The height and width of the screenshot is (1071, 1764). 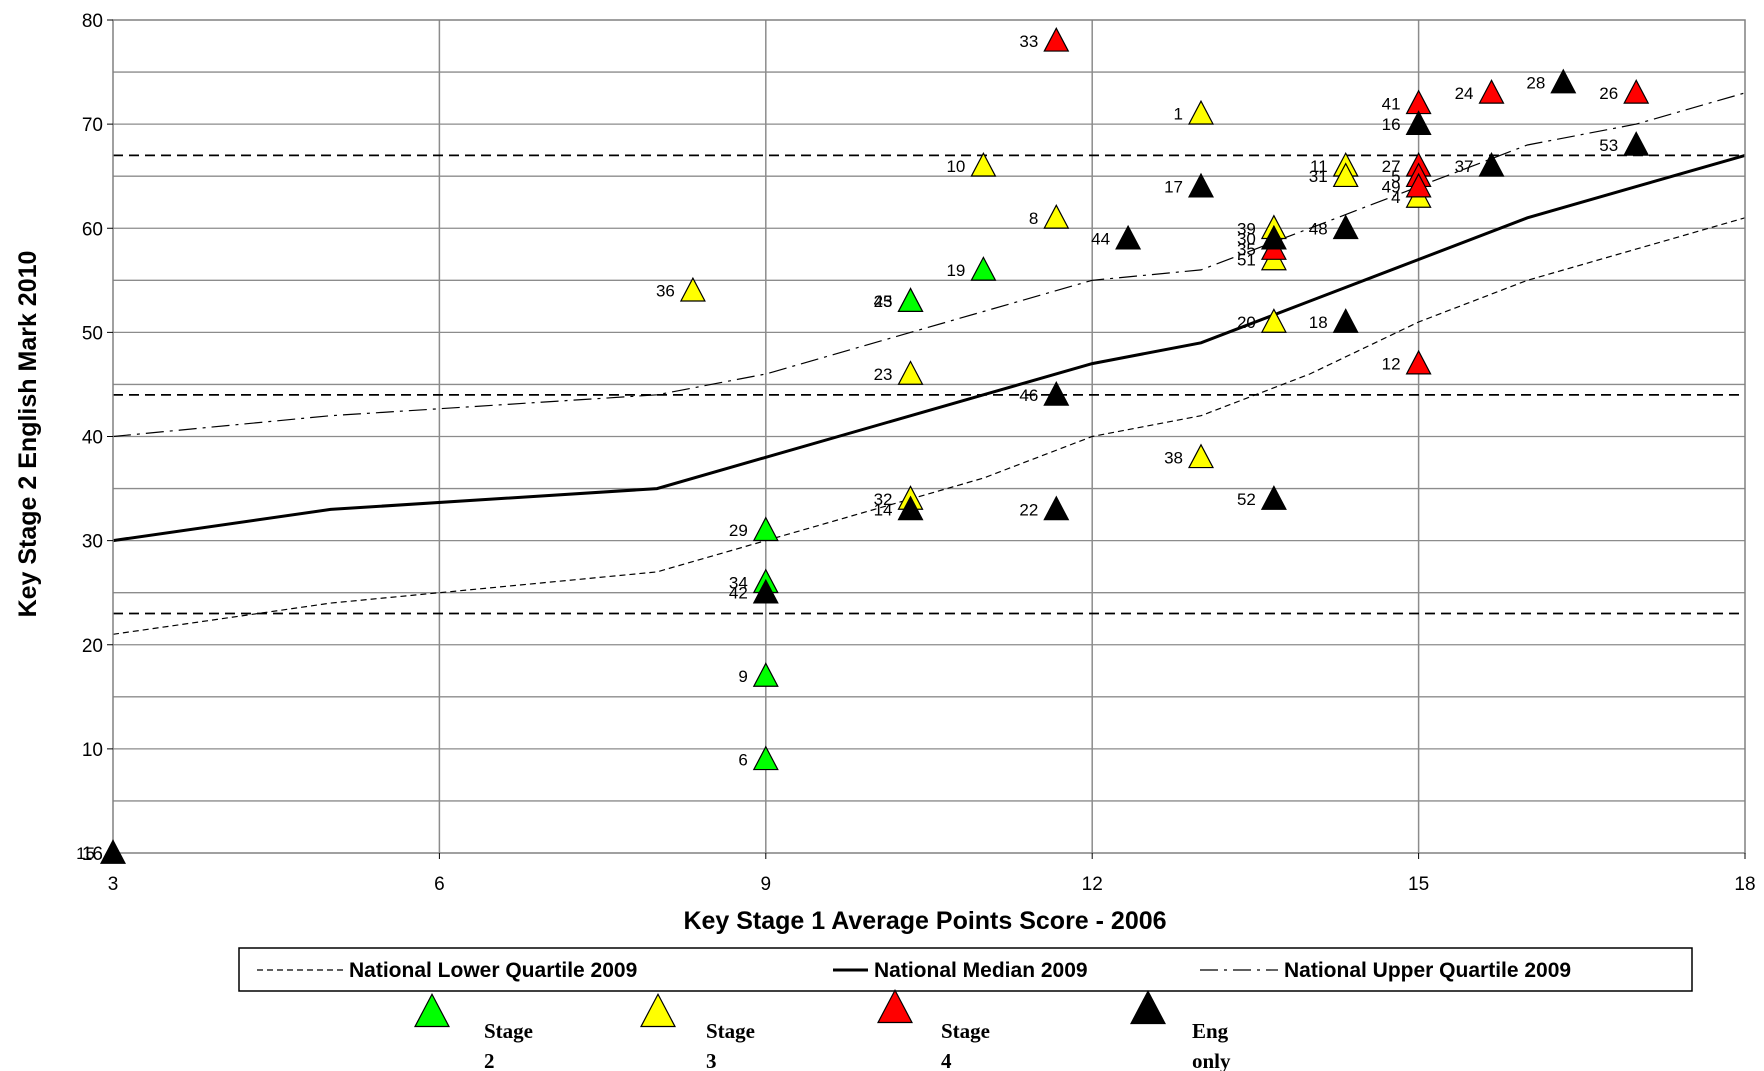 What do you see at coordinates (883, 509) in the screenshot?
I see `point-label: 14` at bounding box center [883, 509].